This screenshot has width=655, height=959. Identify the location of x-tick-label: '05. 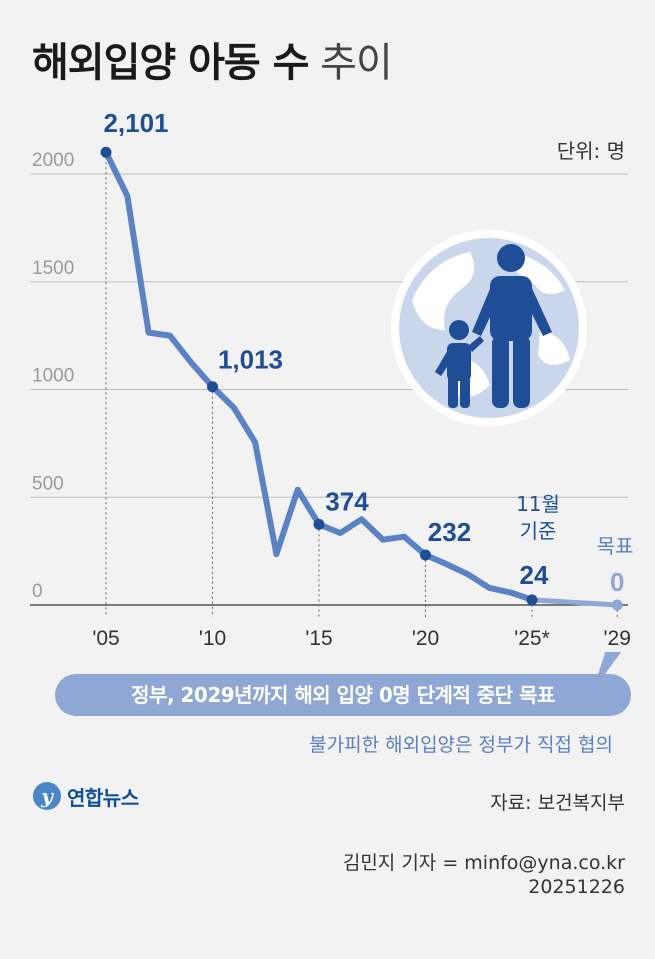
(105, 638).